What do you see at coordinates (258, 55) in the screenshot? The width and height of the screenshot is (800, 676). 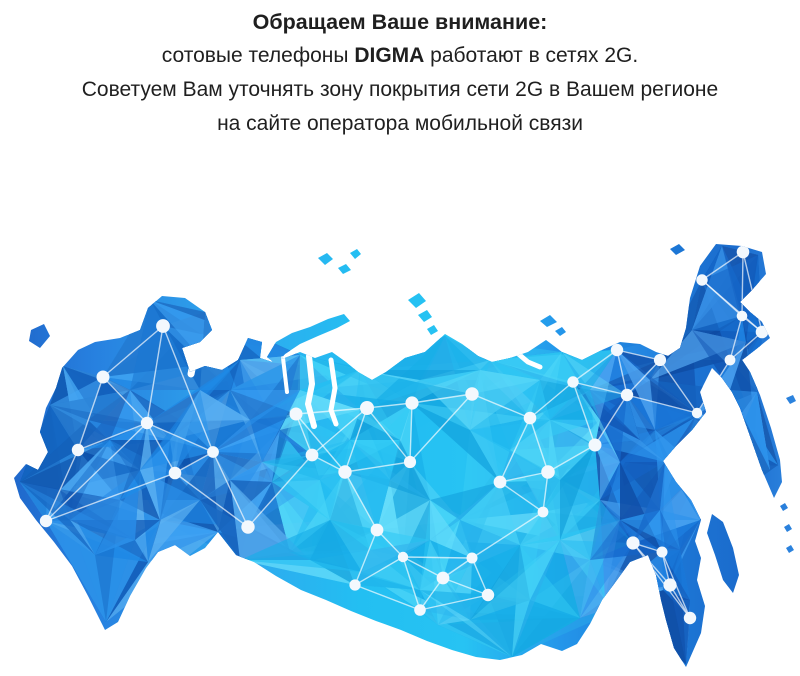 I see `notice-line2-prefix: сотовые телефоны` at bounding box center [258, 55].